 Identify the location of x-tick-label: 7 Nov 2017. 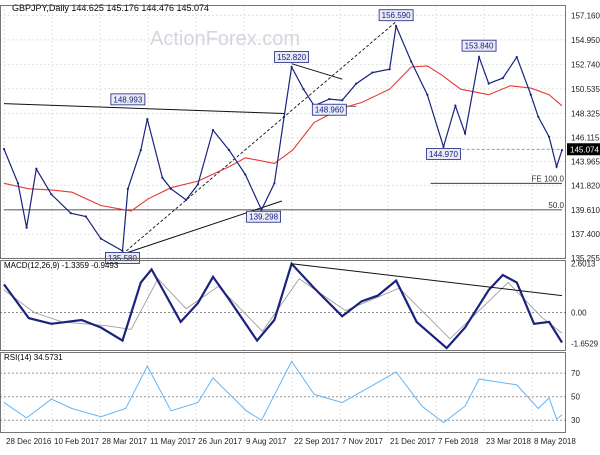
(362, 441).